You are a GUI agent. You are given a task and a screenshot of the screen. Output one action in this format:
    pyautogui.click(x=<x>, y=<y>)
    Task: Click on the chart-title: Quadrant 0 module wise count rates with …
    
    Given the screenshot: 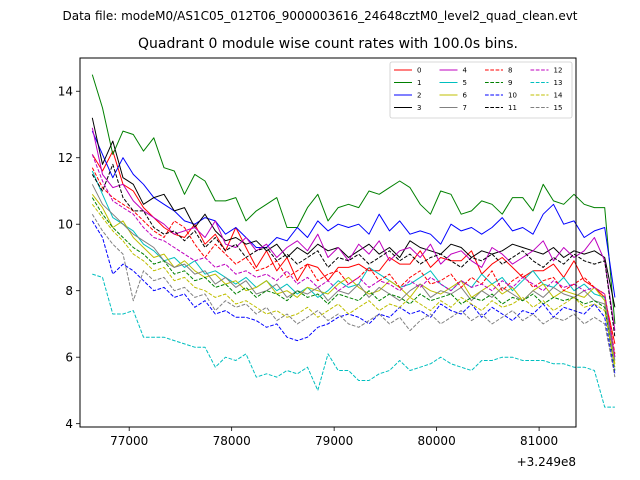 What is the action you would take?
    pyautogui.click(x=328, y=44)
    